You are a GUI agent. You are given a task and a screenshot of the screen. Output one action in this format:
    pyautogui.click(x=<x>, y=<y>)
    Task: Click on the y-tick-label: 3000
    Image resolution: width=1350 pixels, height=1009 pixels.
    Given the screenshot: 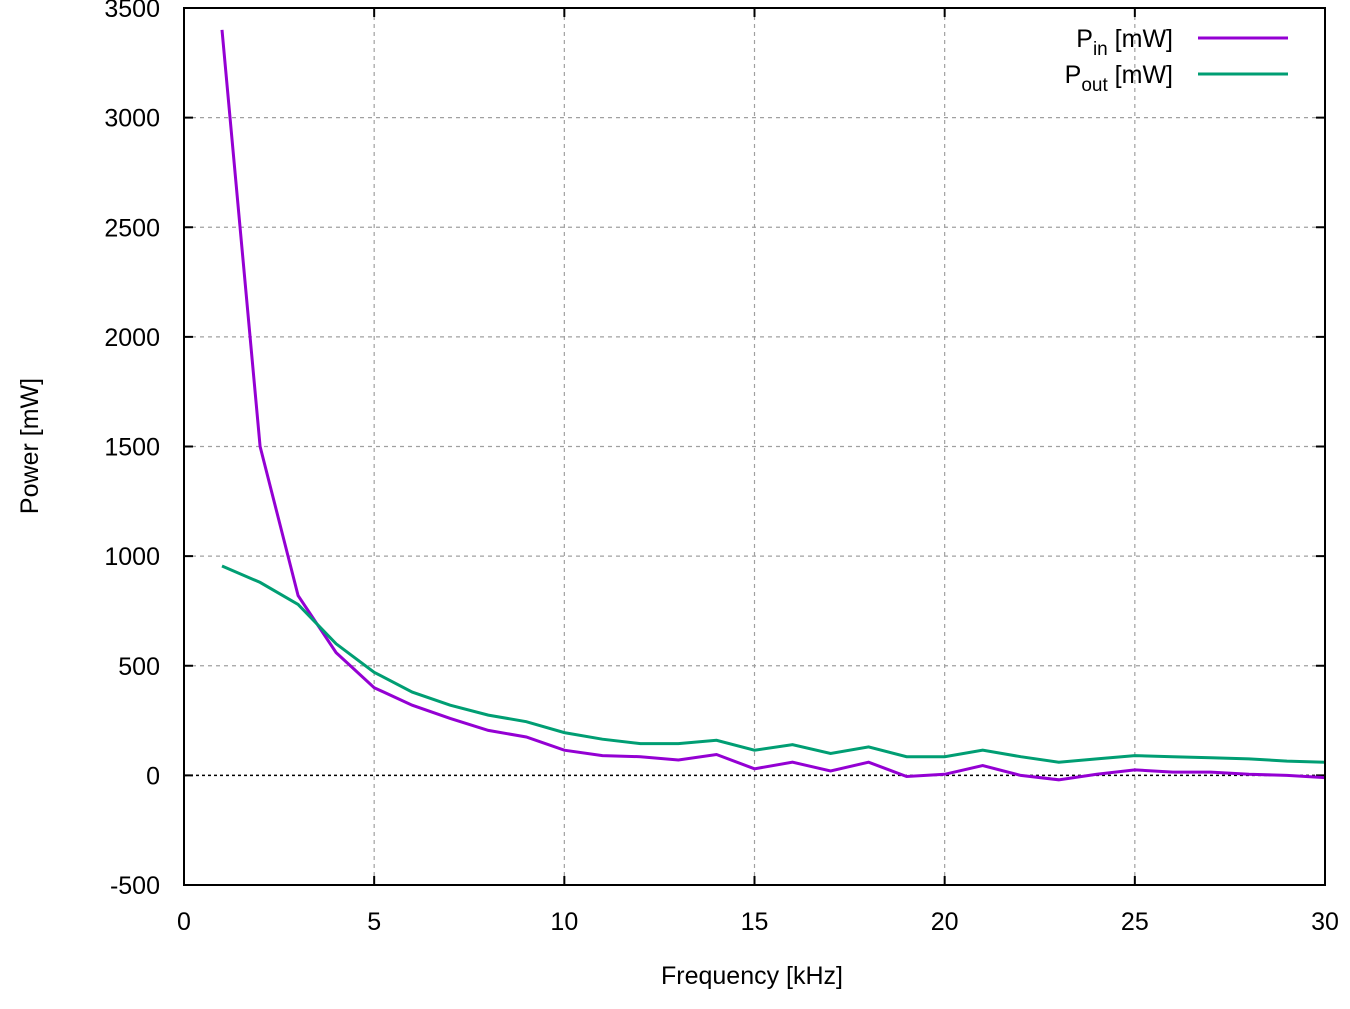 What is the action you would take?
    pyautogui.click(x=132, y=119)
    